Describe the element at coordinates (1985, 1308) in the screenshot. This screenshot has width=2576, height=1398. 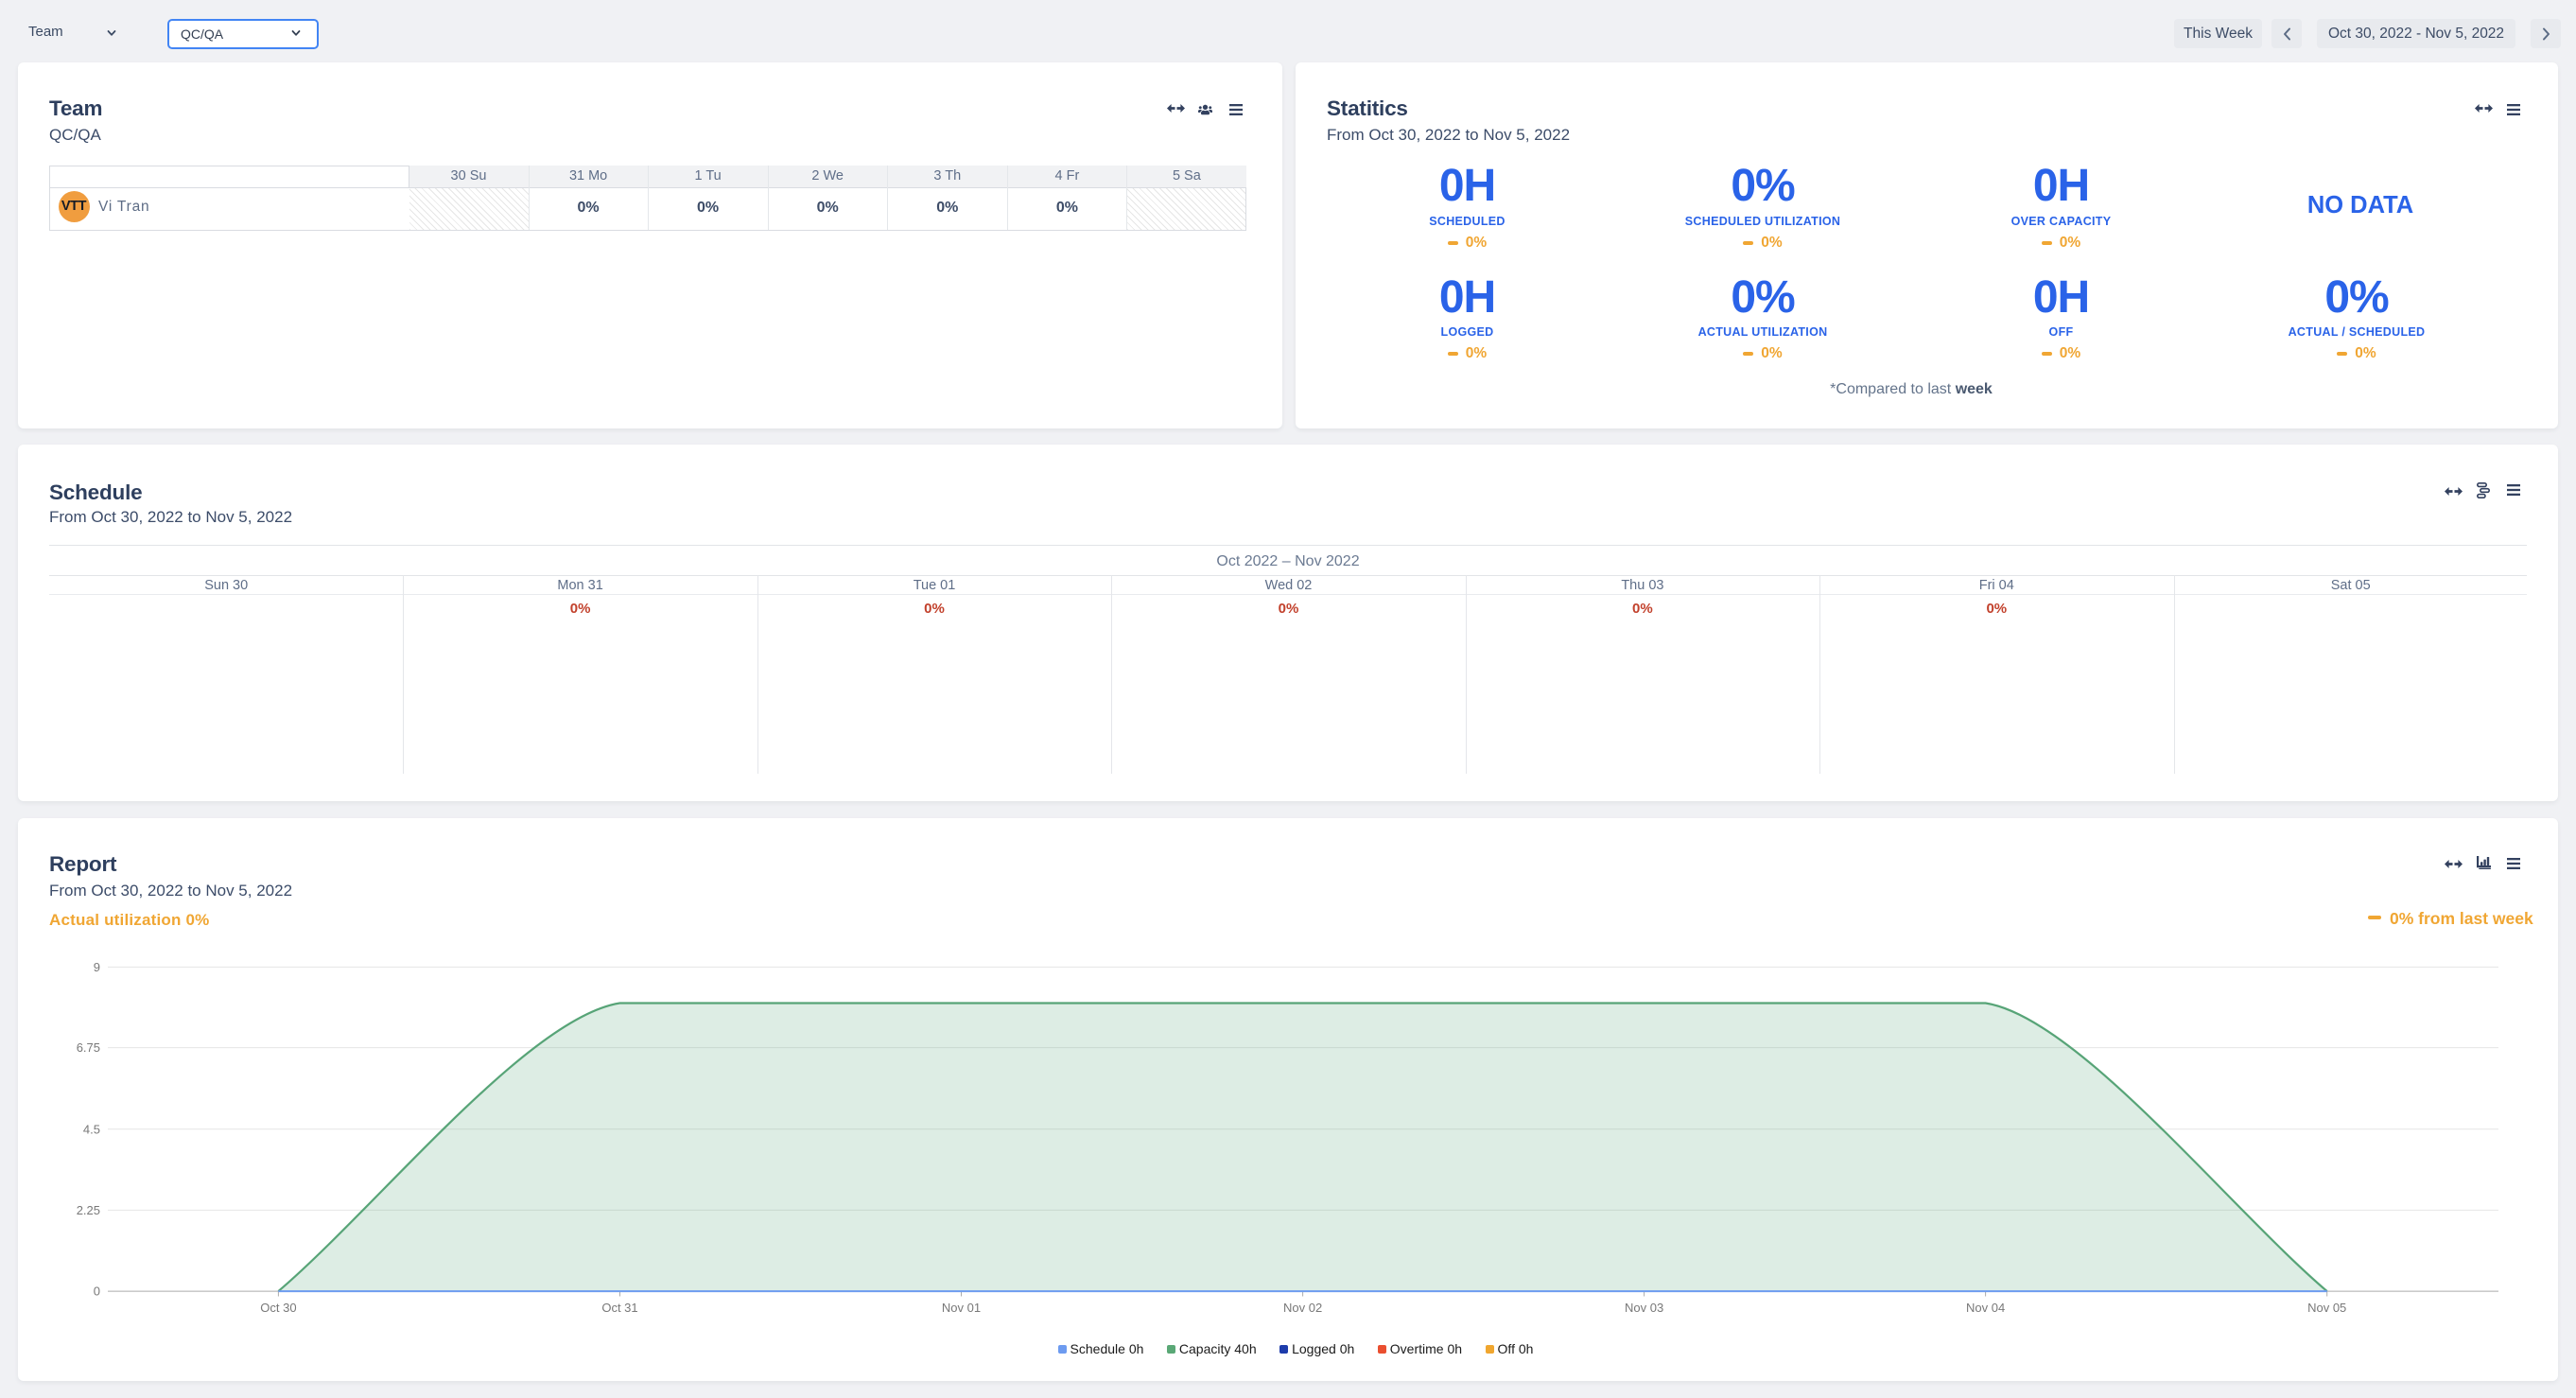
I see `svg-text: Nov 04` at that location.